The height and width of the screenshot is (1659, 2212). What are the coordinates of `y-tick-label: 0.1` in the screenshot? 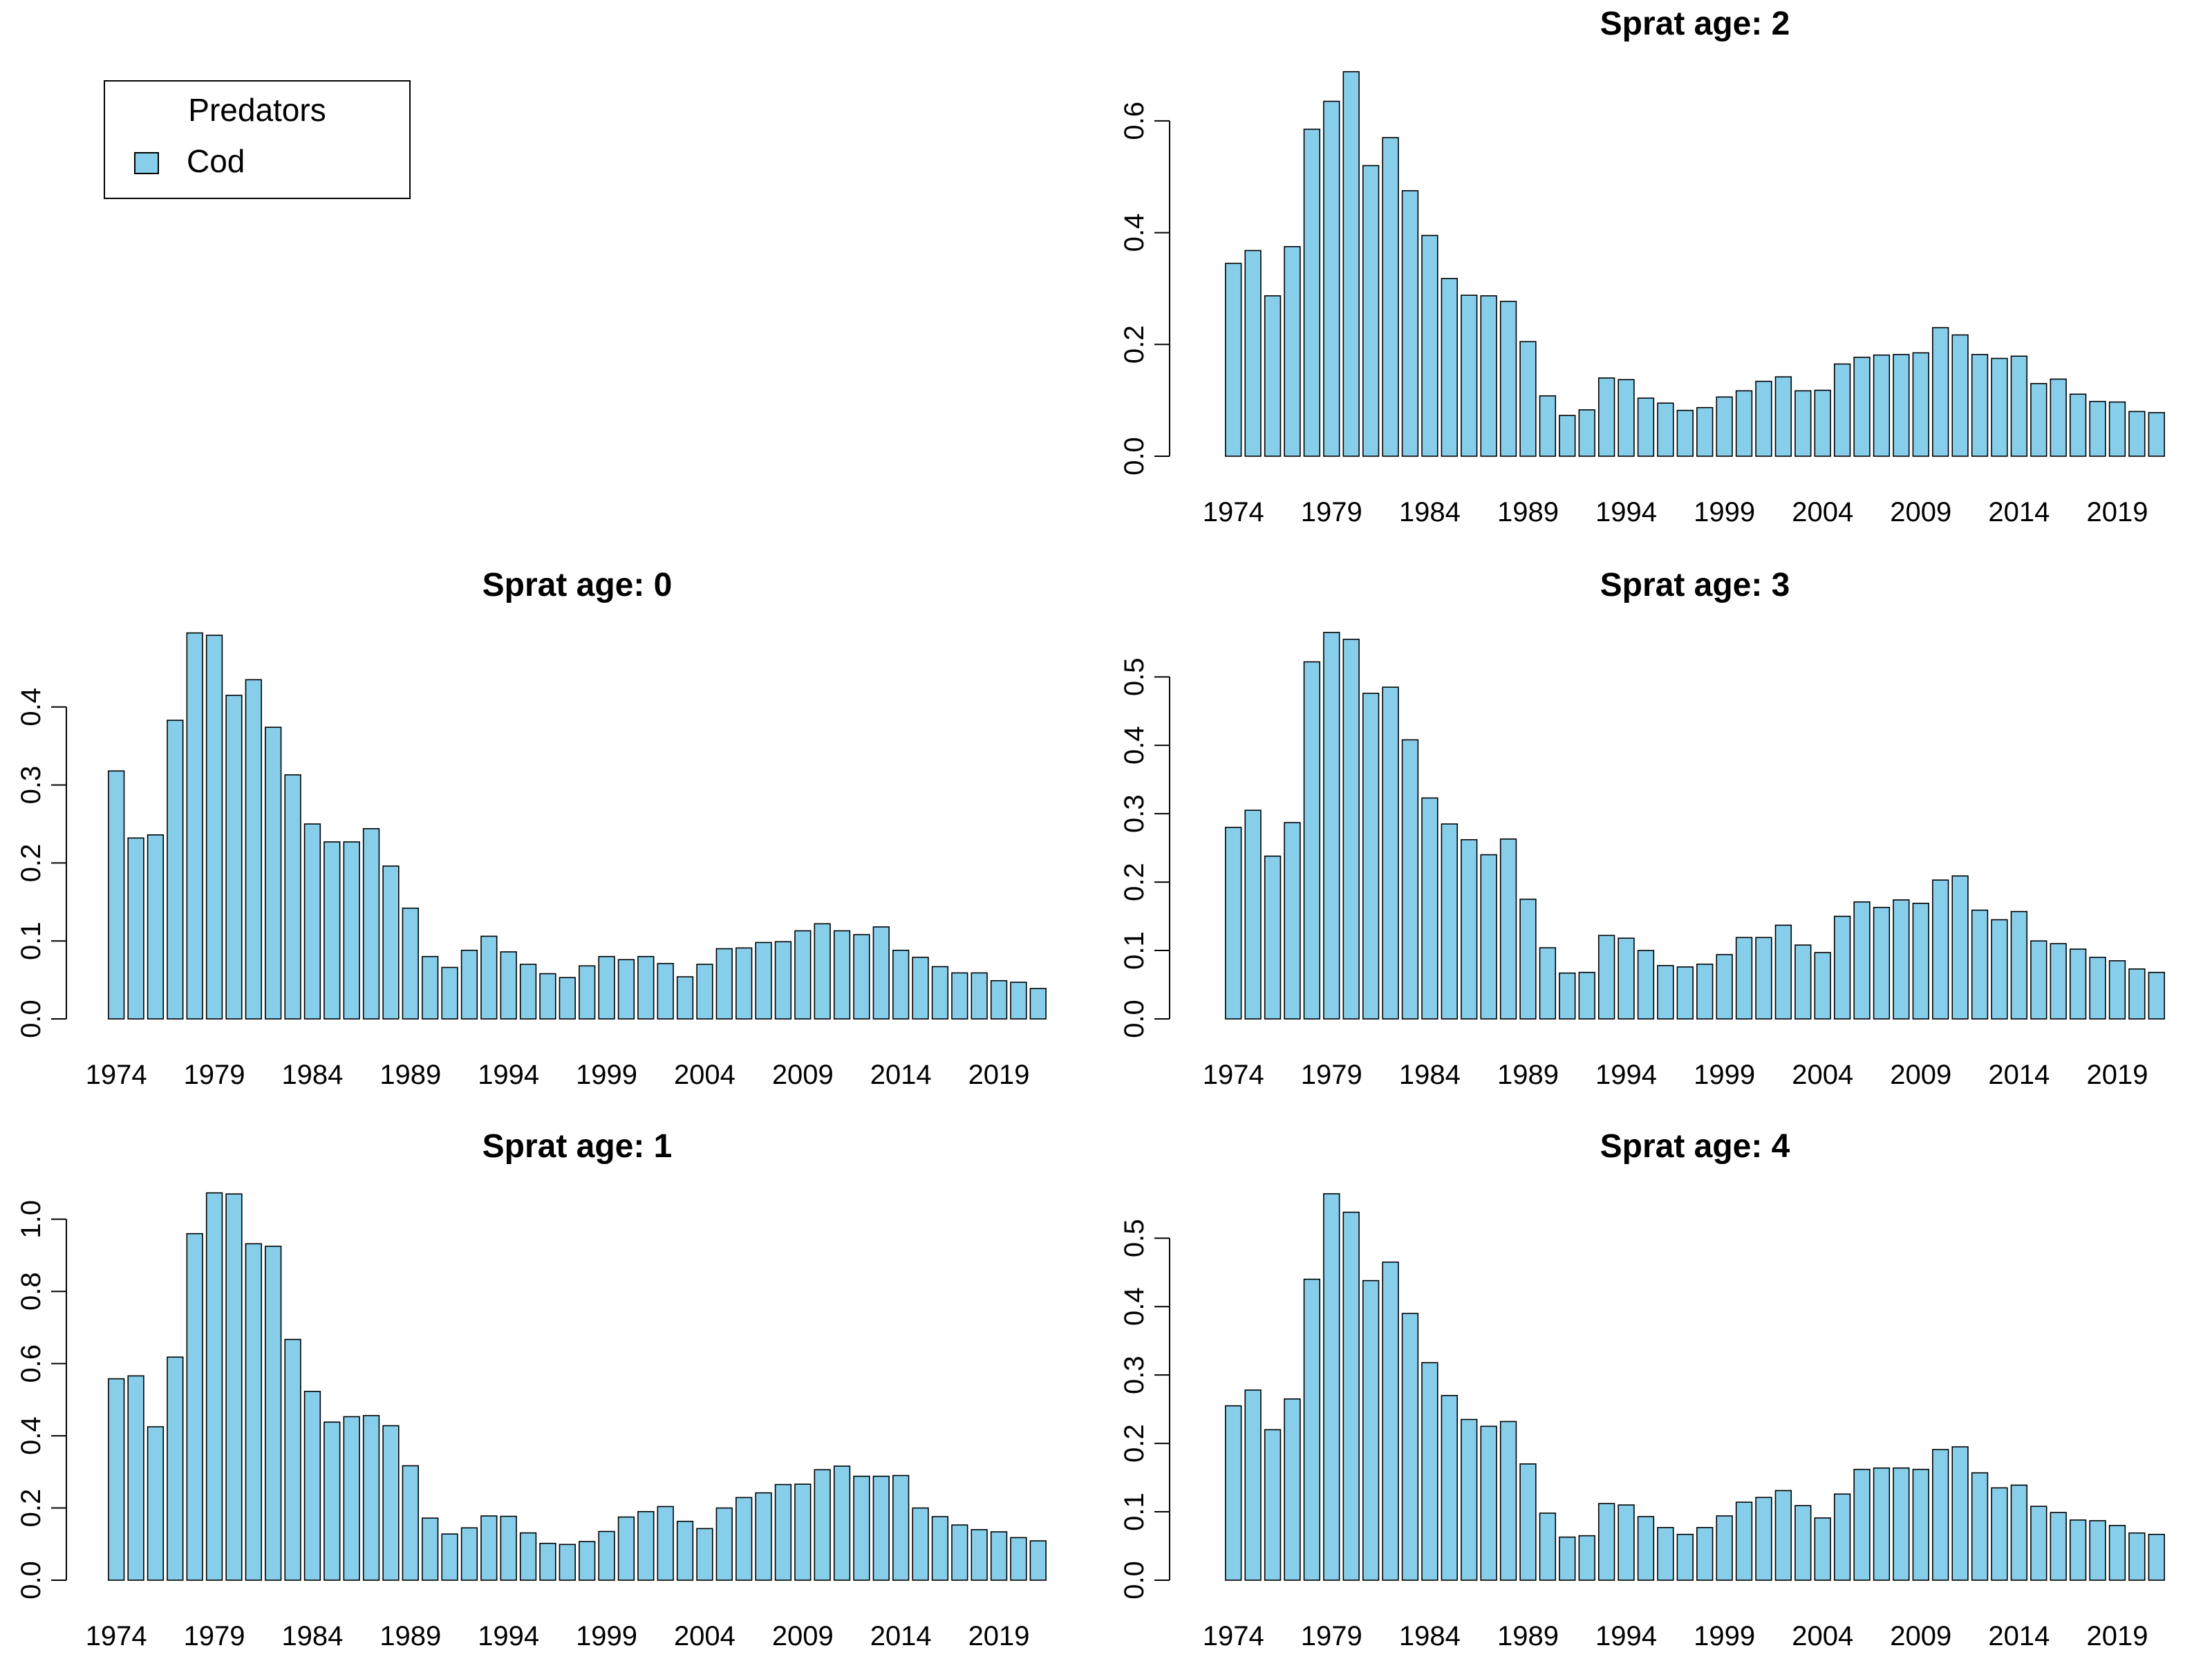 It's located at (31, 941).